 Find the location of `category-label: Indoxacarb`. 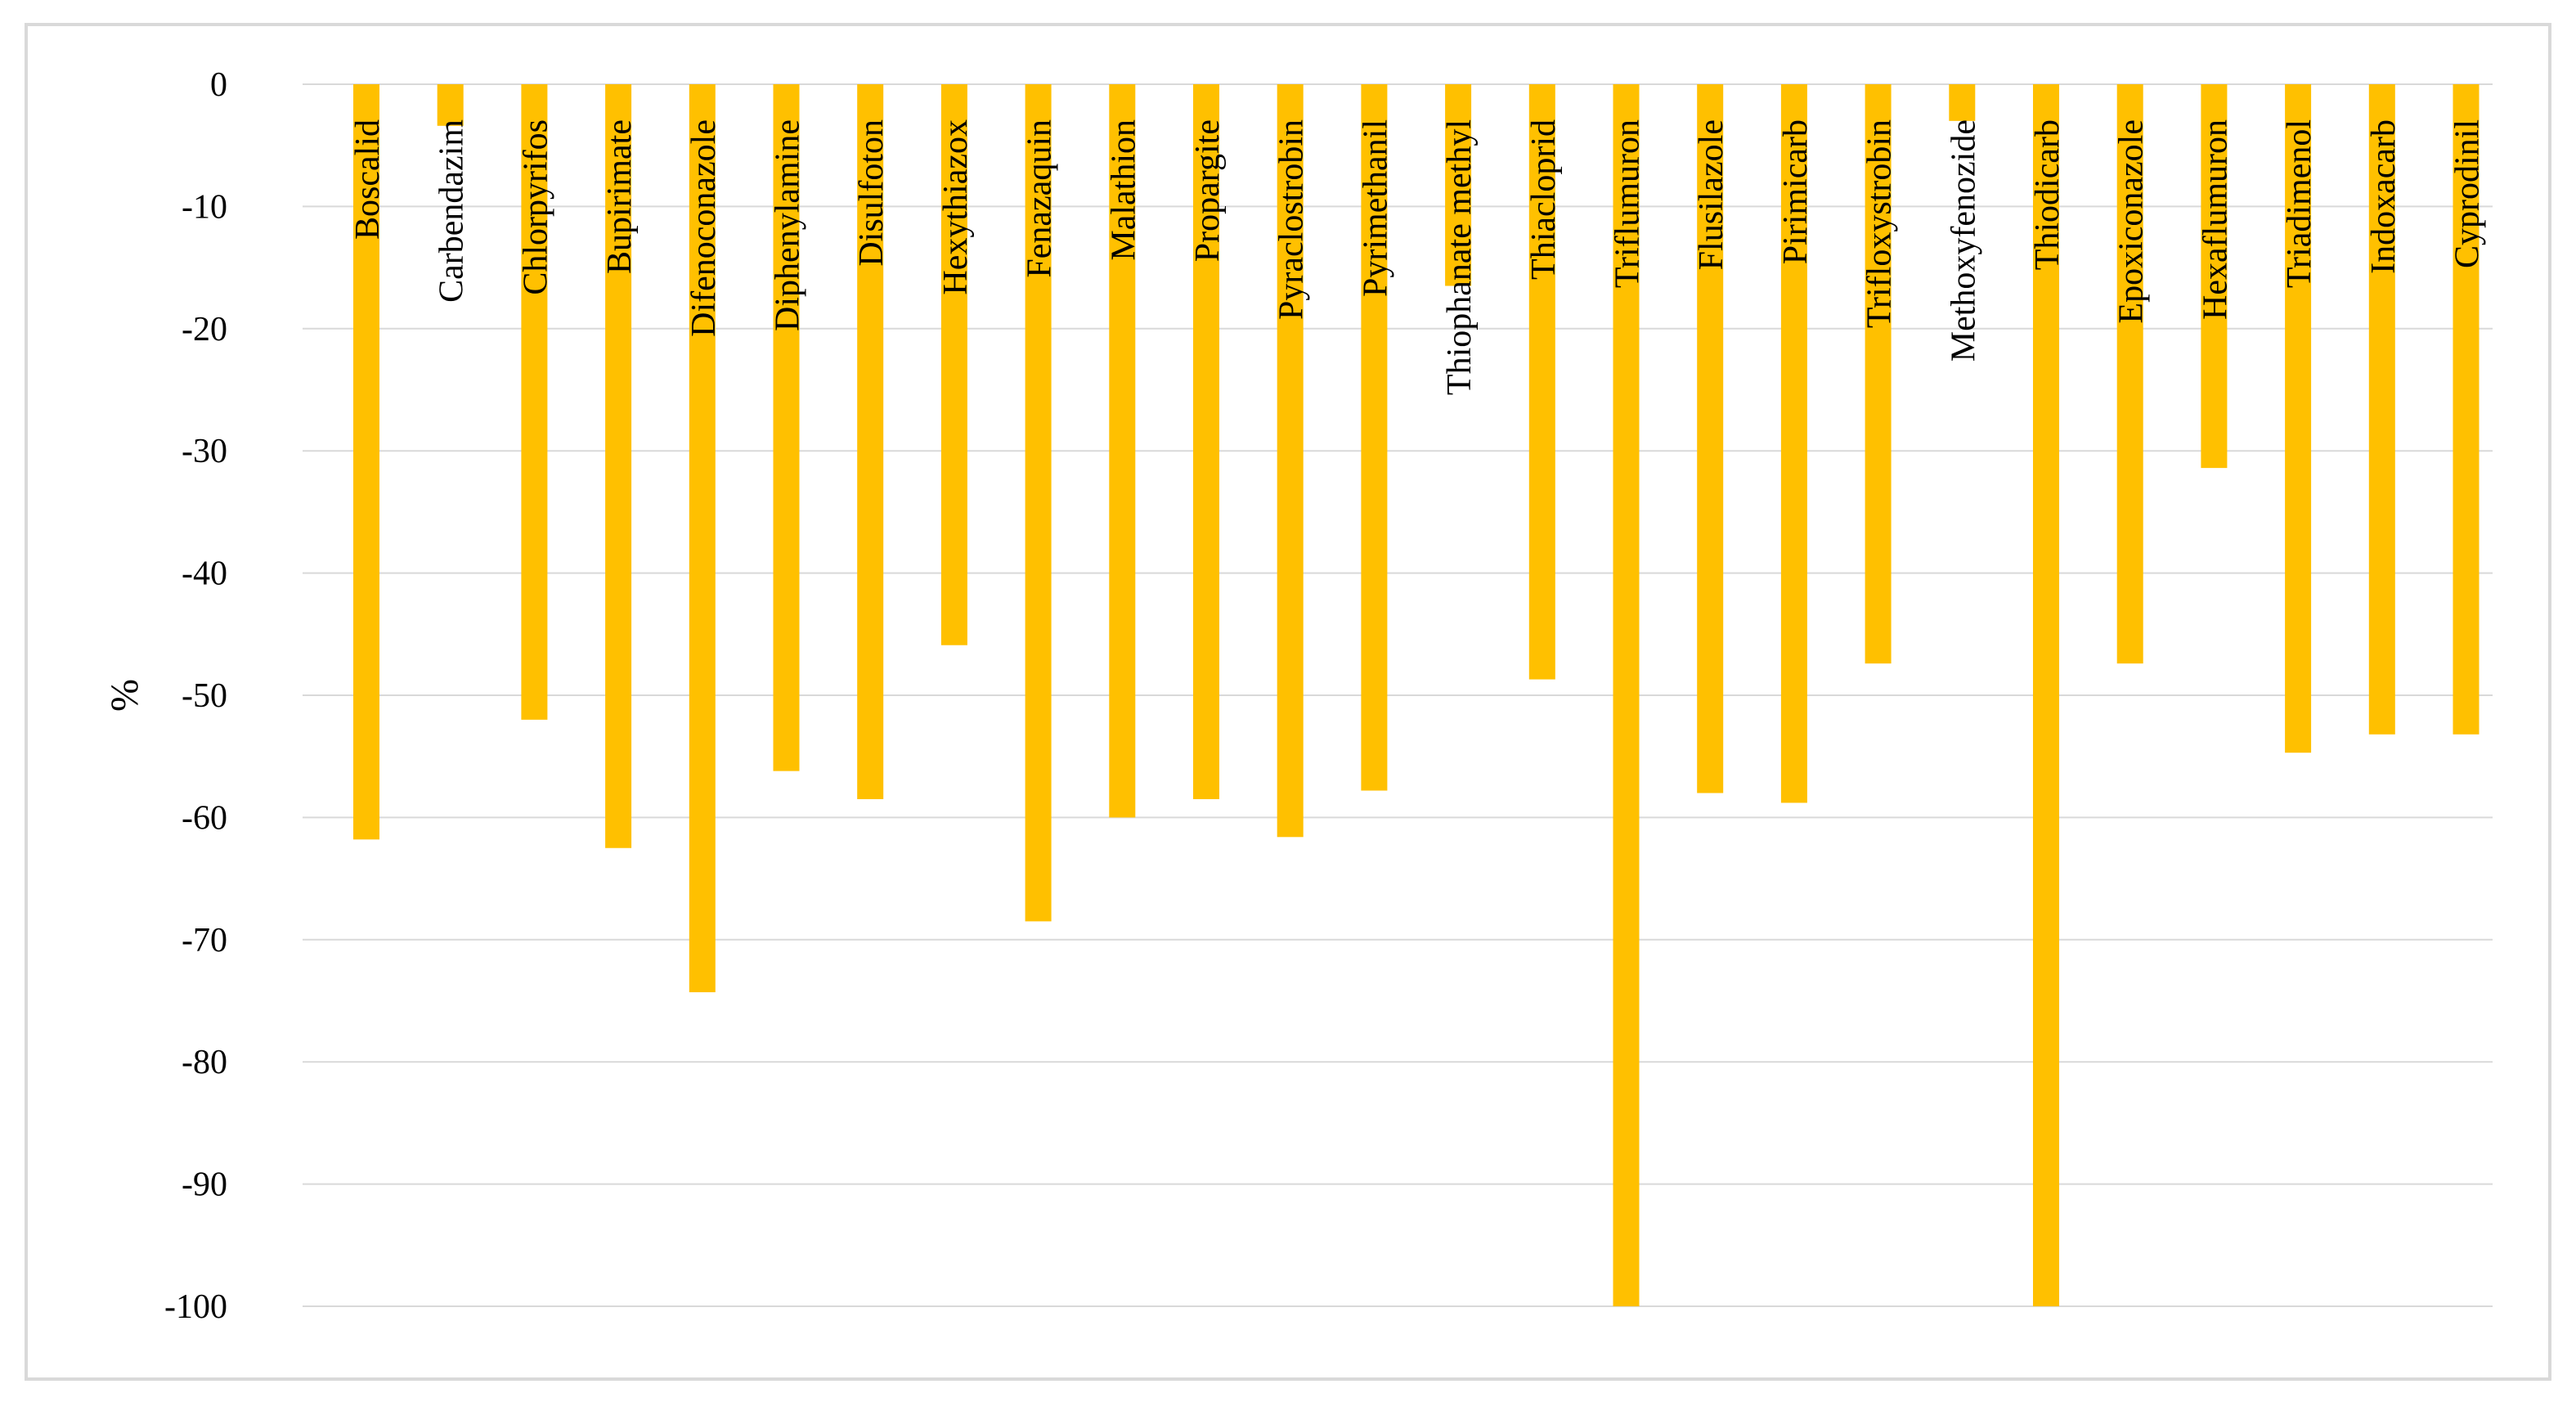

category-label: Indoxacarb is located at coordinates (2384, 196).